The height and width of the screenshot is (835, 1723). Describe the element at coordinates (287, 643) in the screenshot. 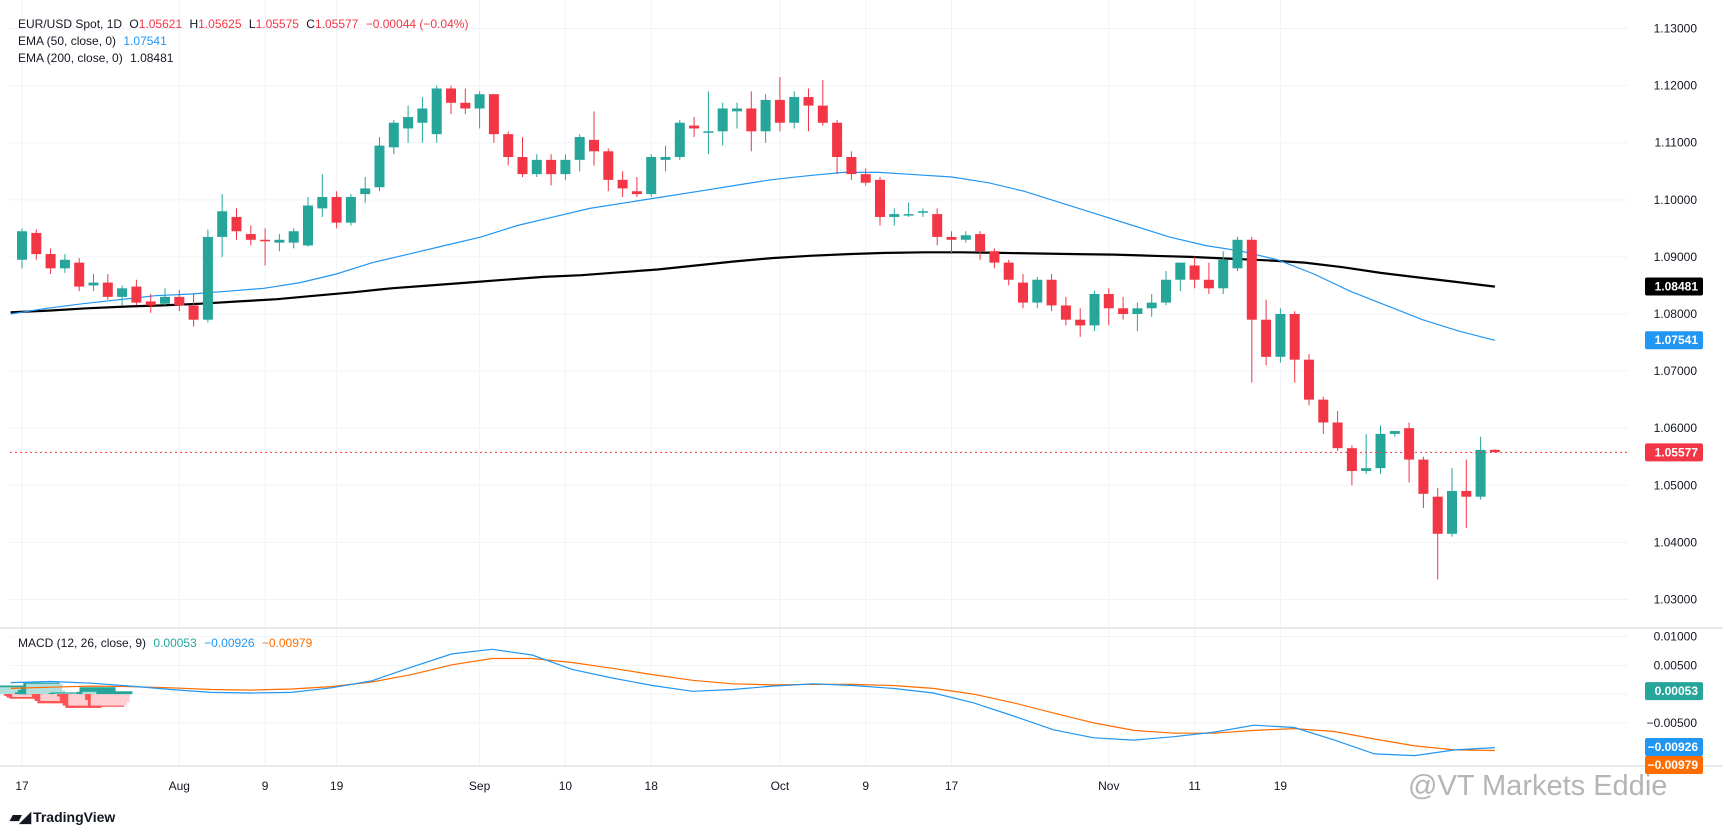

I see `macd-signal-value: −0.00979` at that location.